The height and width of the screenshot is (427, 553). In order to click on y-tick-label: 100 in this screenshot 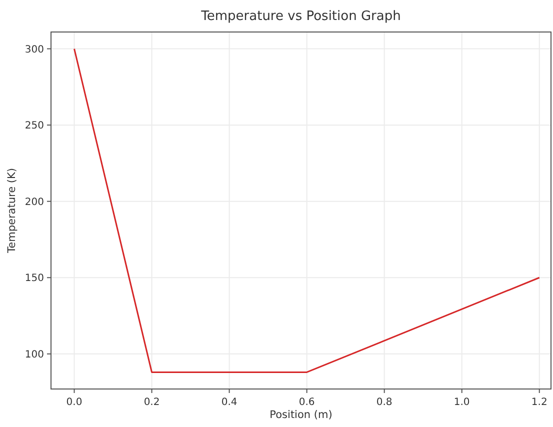, I will do `click(34, 354)`.